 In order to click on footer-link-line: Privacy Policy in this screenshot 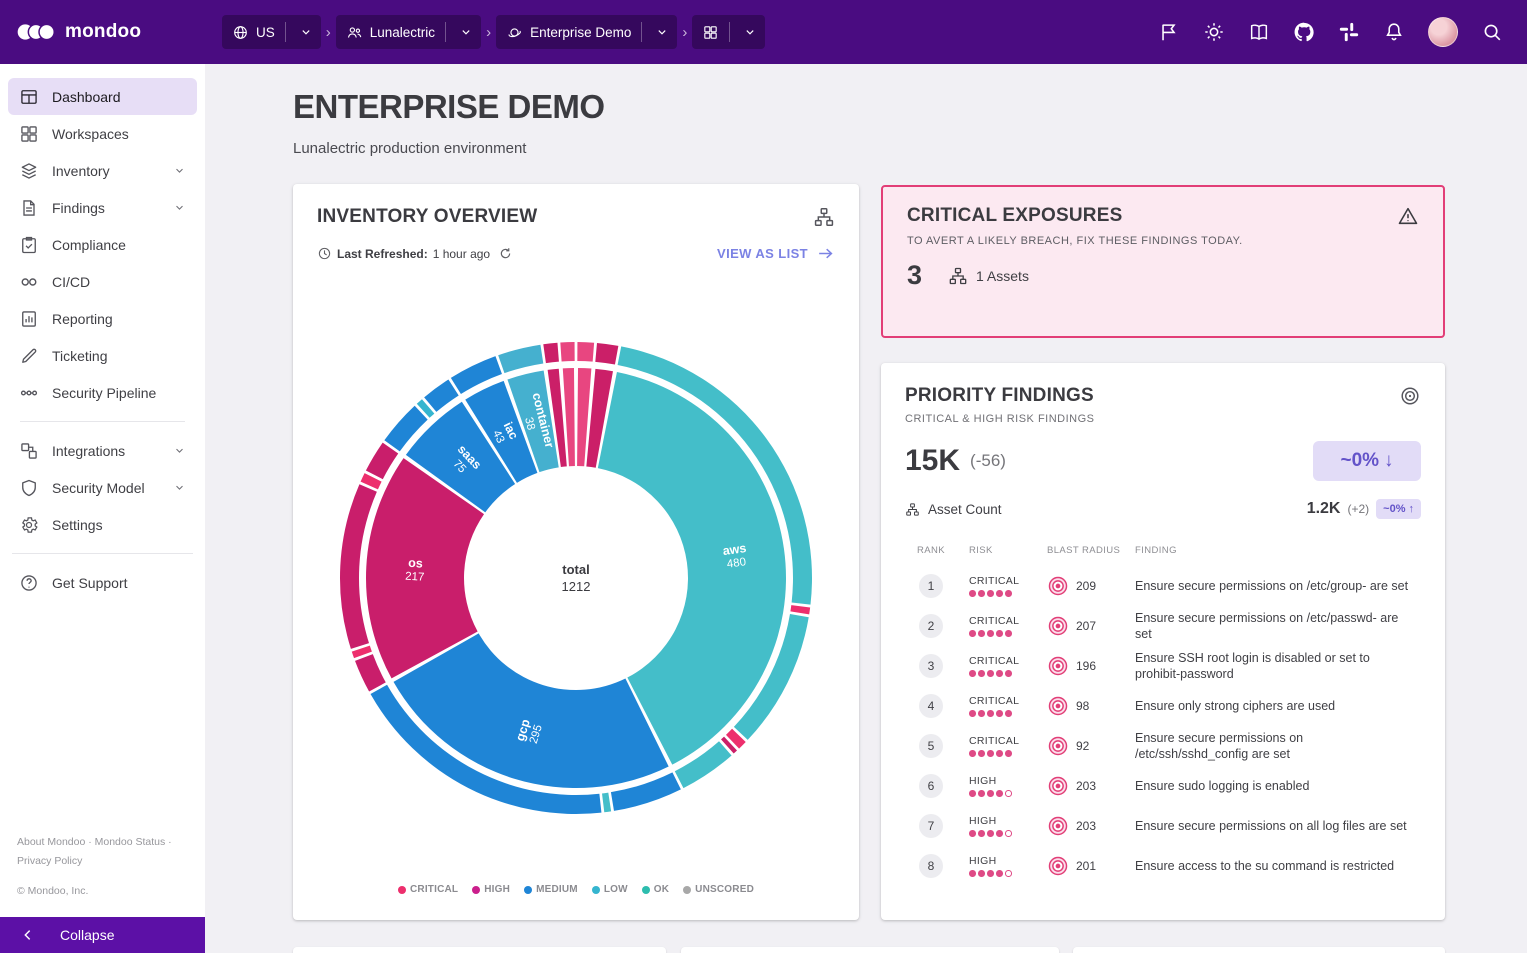, I will do `click(50, 861)`.